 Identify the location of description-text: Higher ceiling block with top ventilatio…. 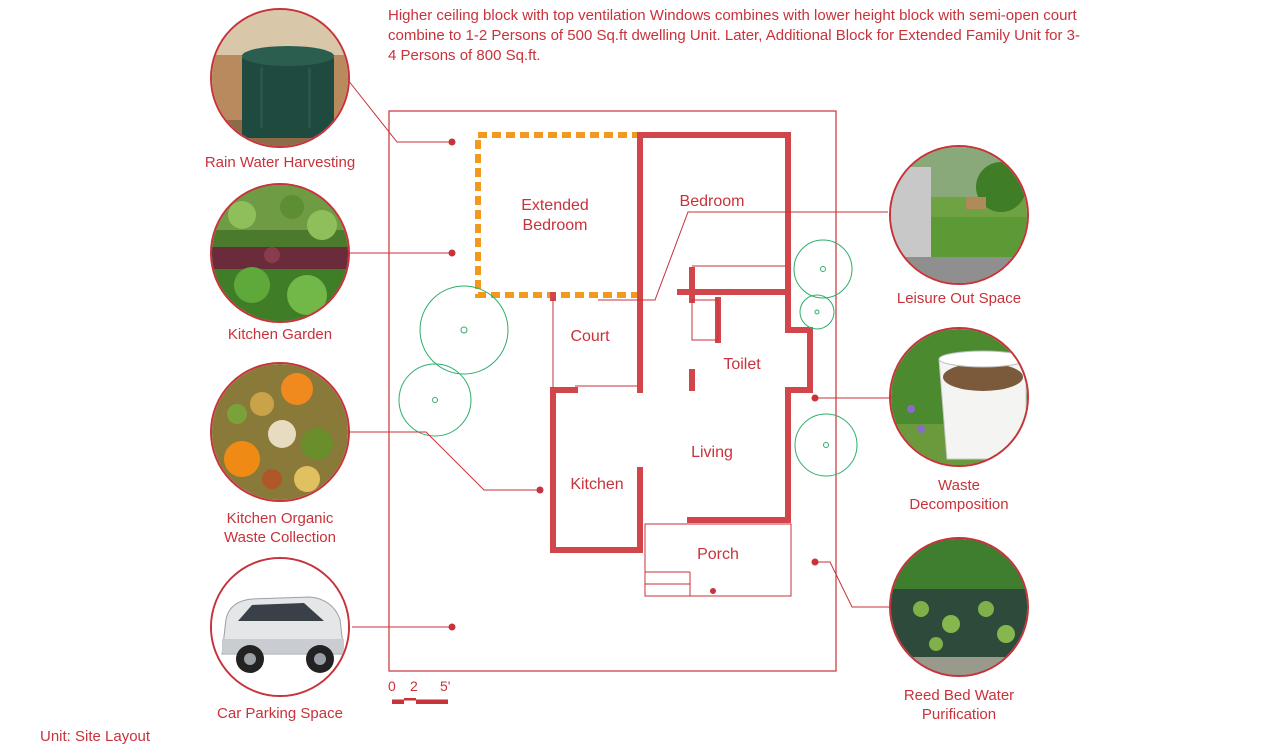
(734, 35).